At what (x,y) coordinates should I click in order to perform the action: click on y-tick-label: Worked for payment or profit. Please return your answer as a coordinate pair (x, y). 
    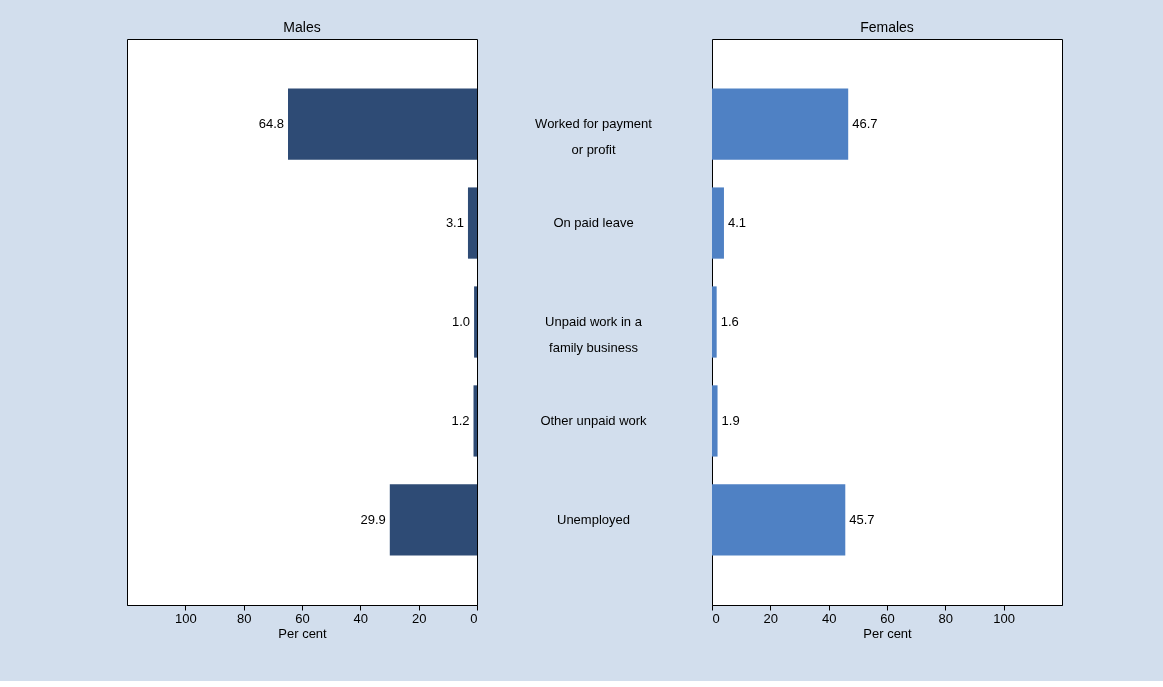
    Looking at the image, I should click on (594, 137).